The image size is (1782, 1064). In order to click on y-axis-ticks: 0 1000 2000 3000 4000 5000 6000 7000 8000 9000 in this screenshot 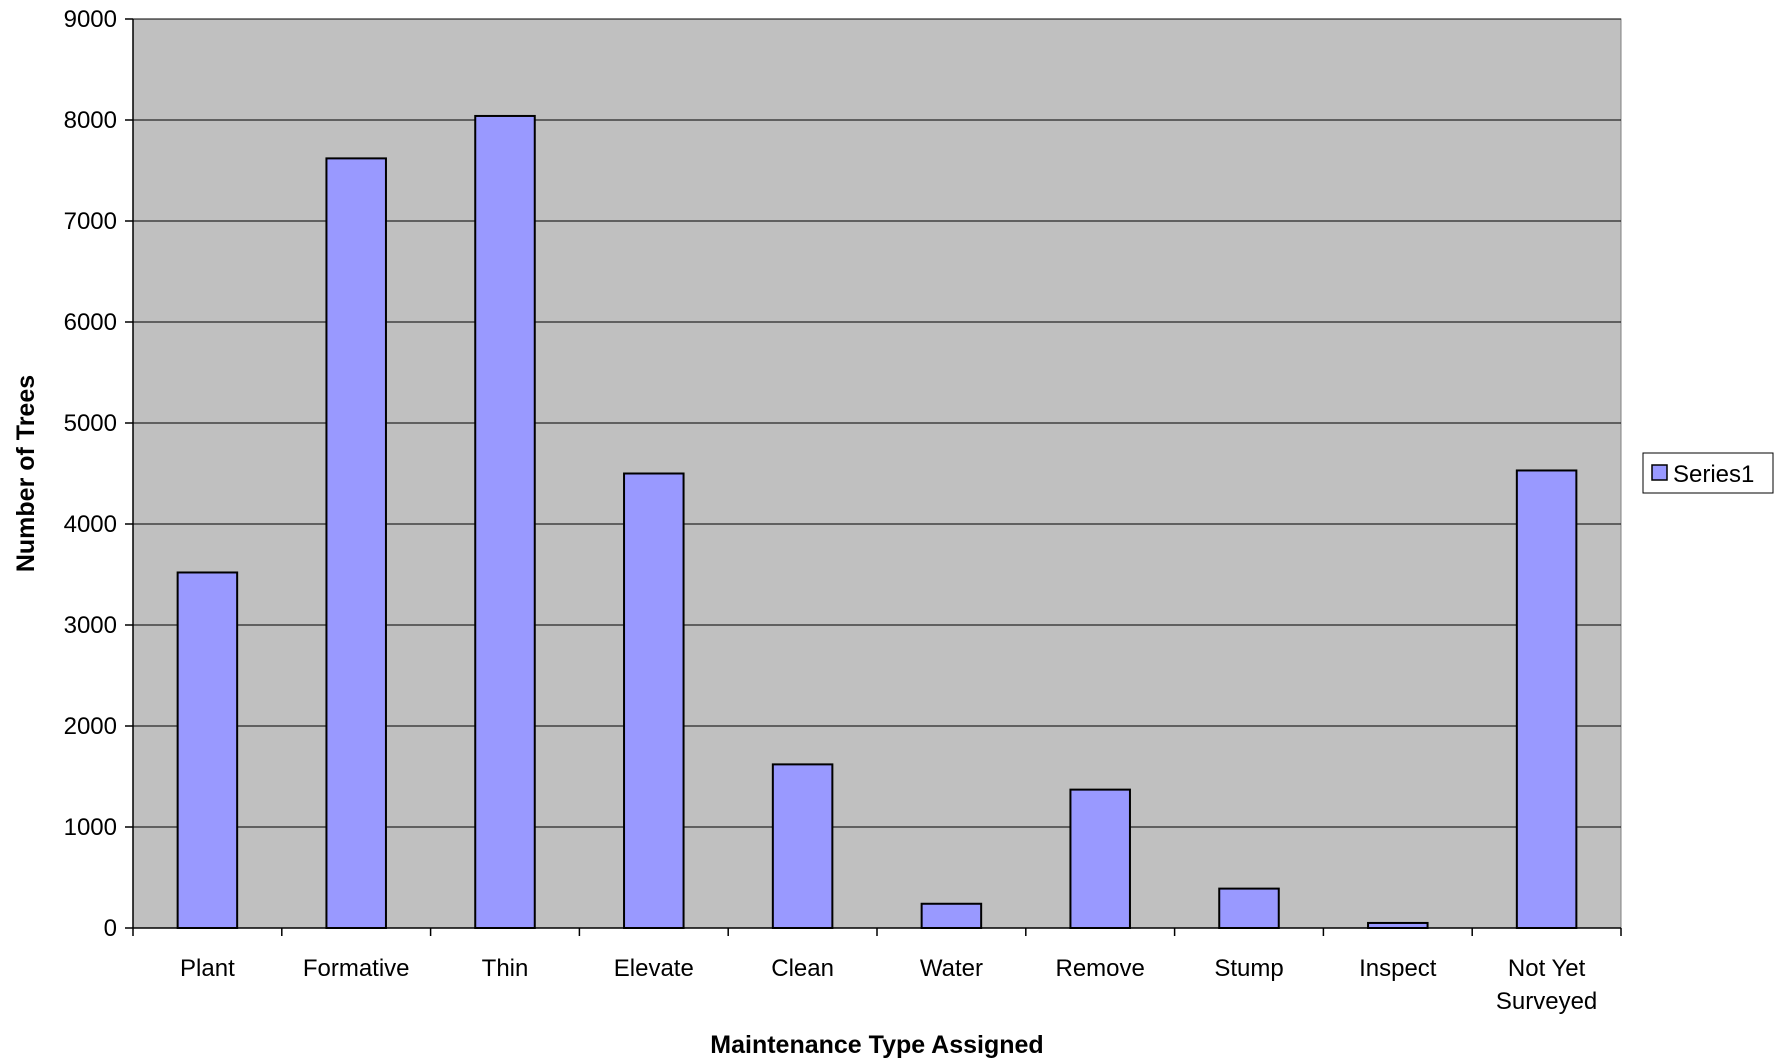, I will do `click(98, 474)`.